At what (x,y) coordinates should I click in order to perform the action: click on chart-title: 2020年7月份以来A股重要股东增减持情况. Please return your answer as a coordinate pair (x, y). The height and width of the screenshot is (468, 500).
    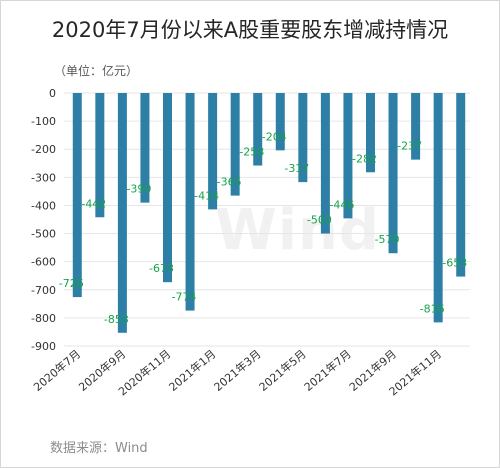
    Looking at the image, I should click on (250, 30).